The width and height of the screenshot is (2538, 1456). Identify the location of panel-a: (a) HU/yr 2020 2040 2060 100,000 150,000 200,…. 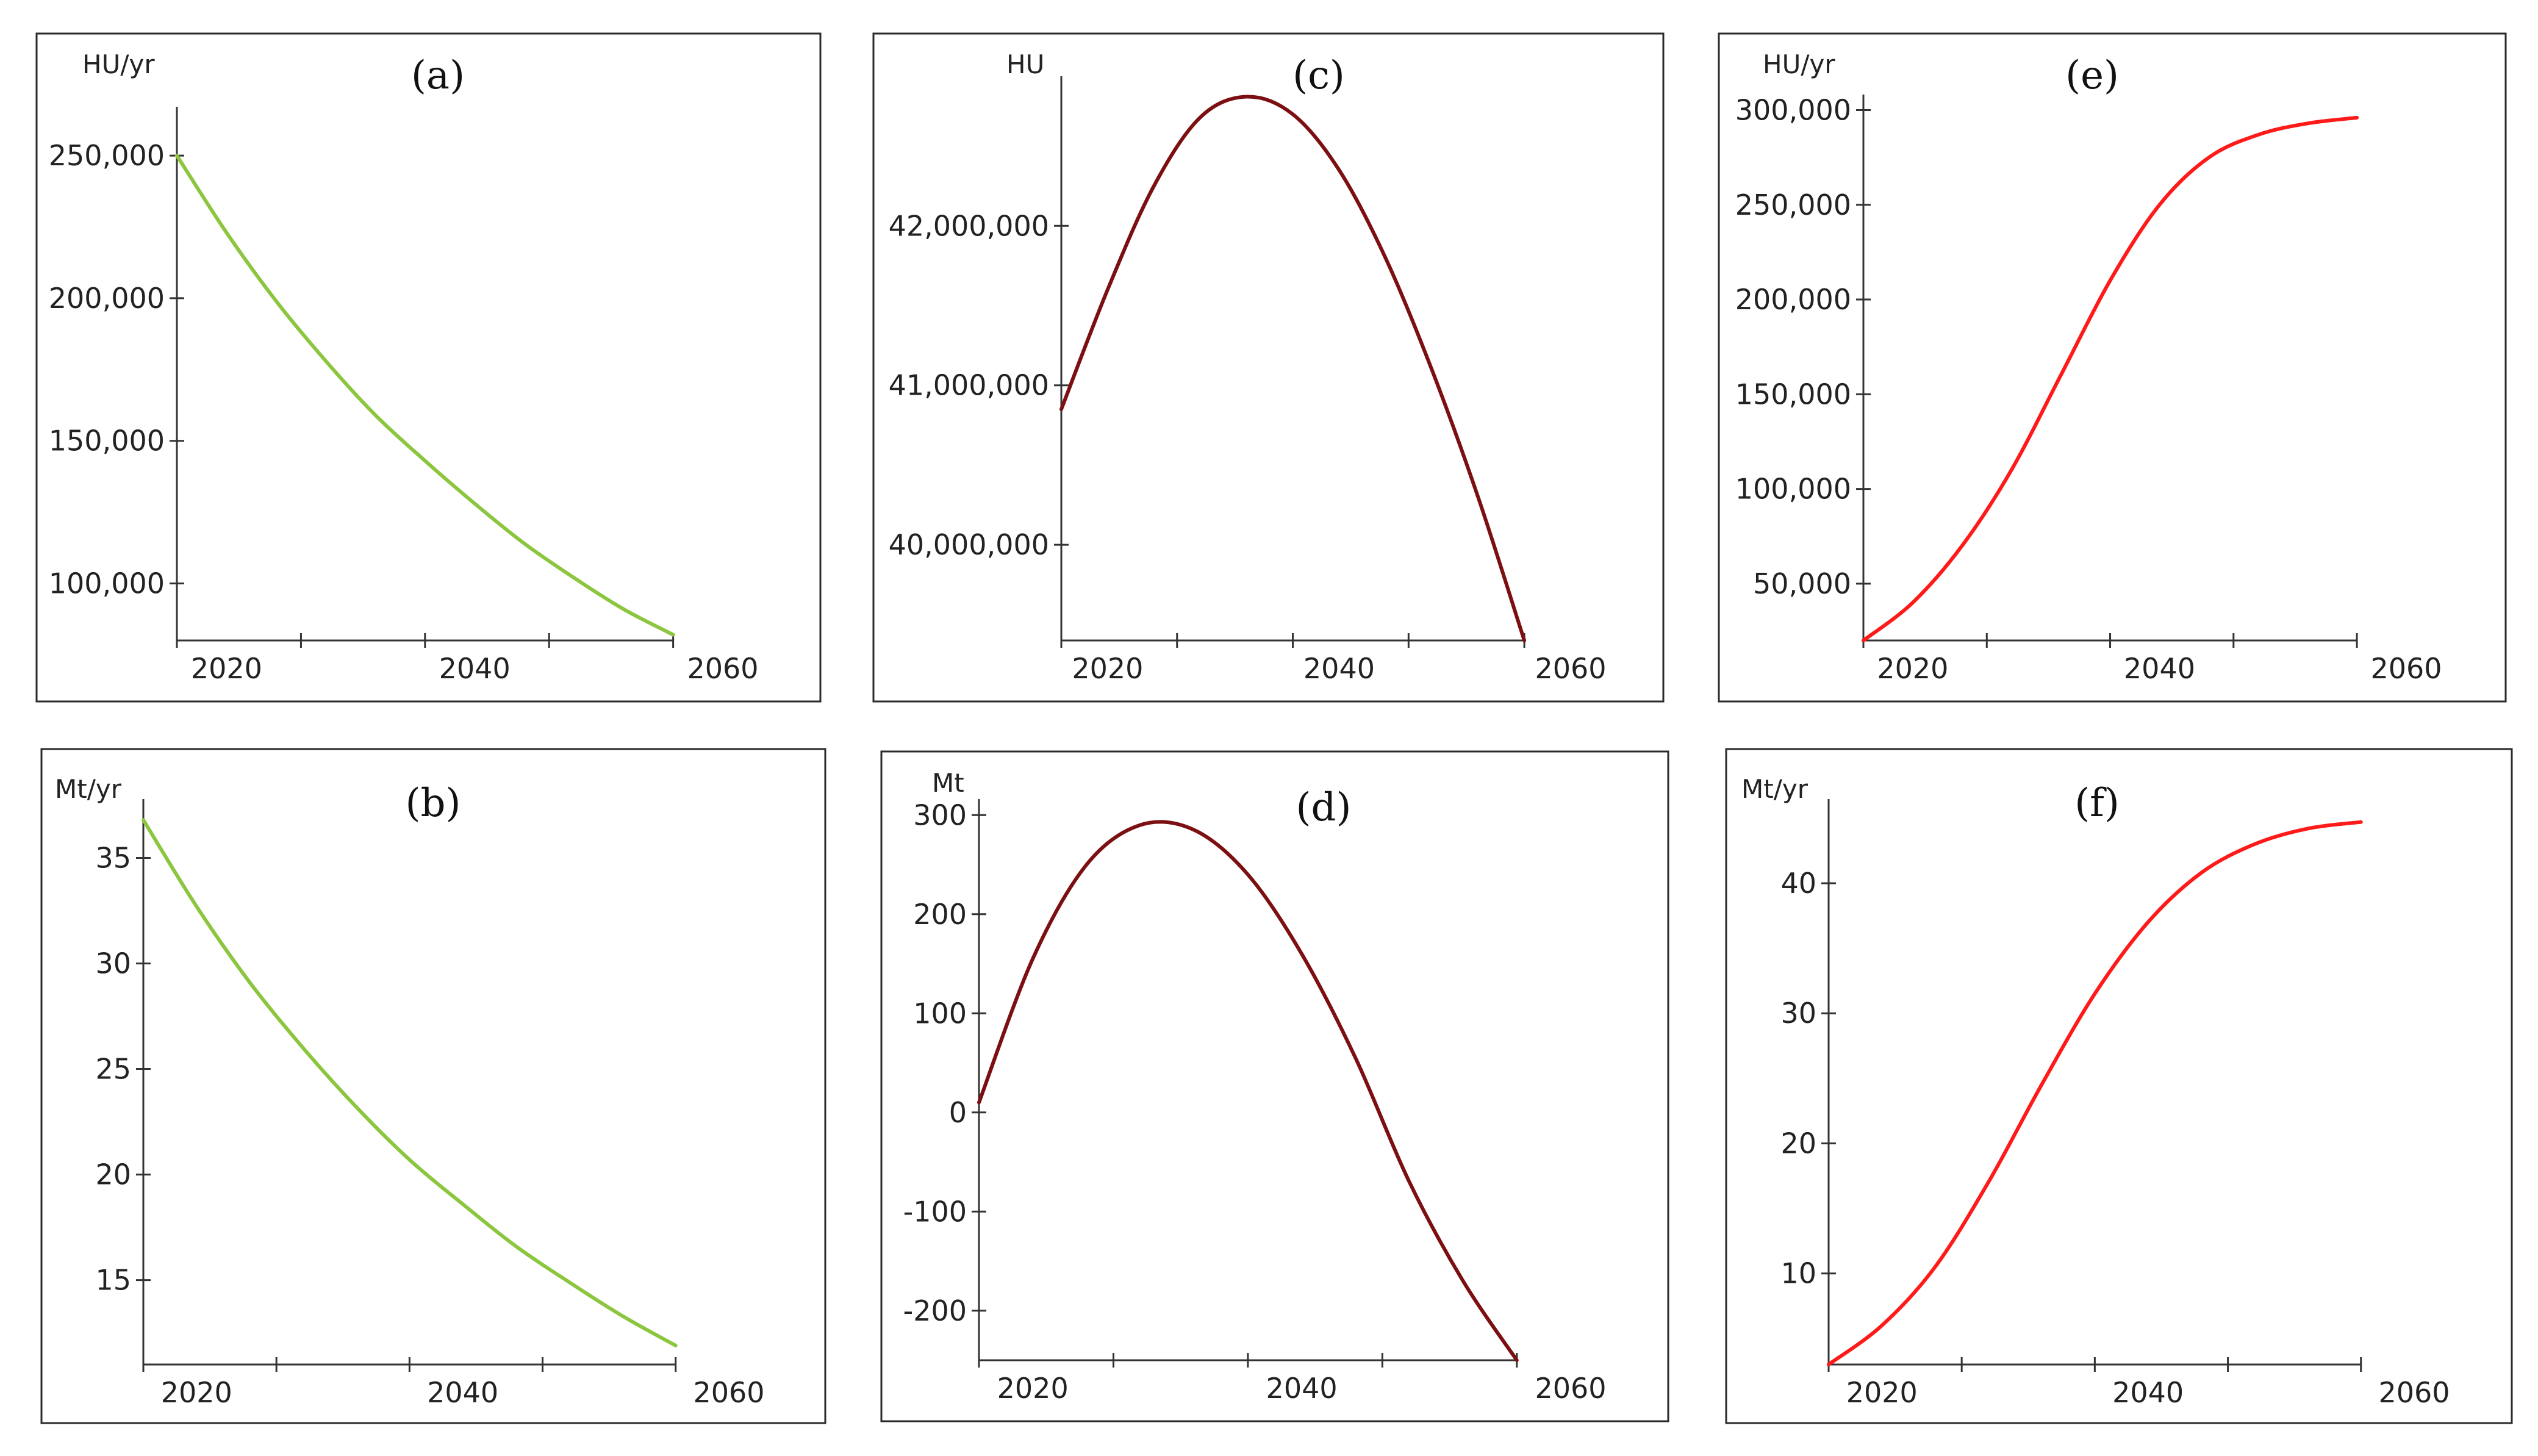
(428, 367).